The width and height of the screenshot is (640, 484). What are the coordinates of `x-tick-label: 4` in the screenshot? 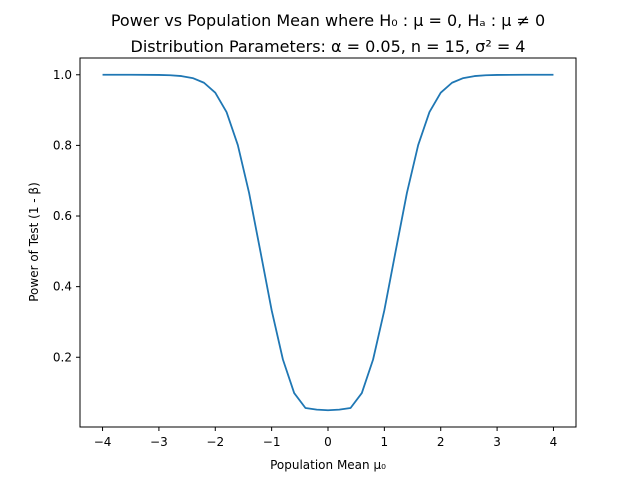 It's located at (554, 442).